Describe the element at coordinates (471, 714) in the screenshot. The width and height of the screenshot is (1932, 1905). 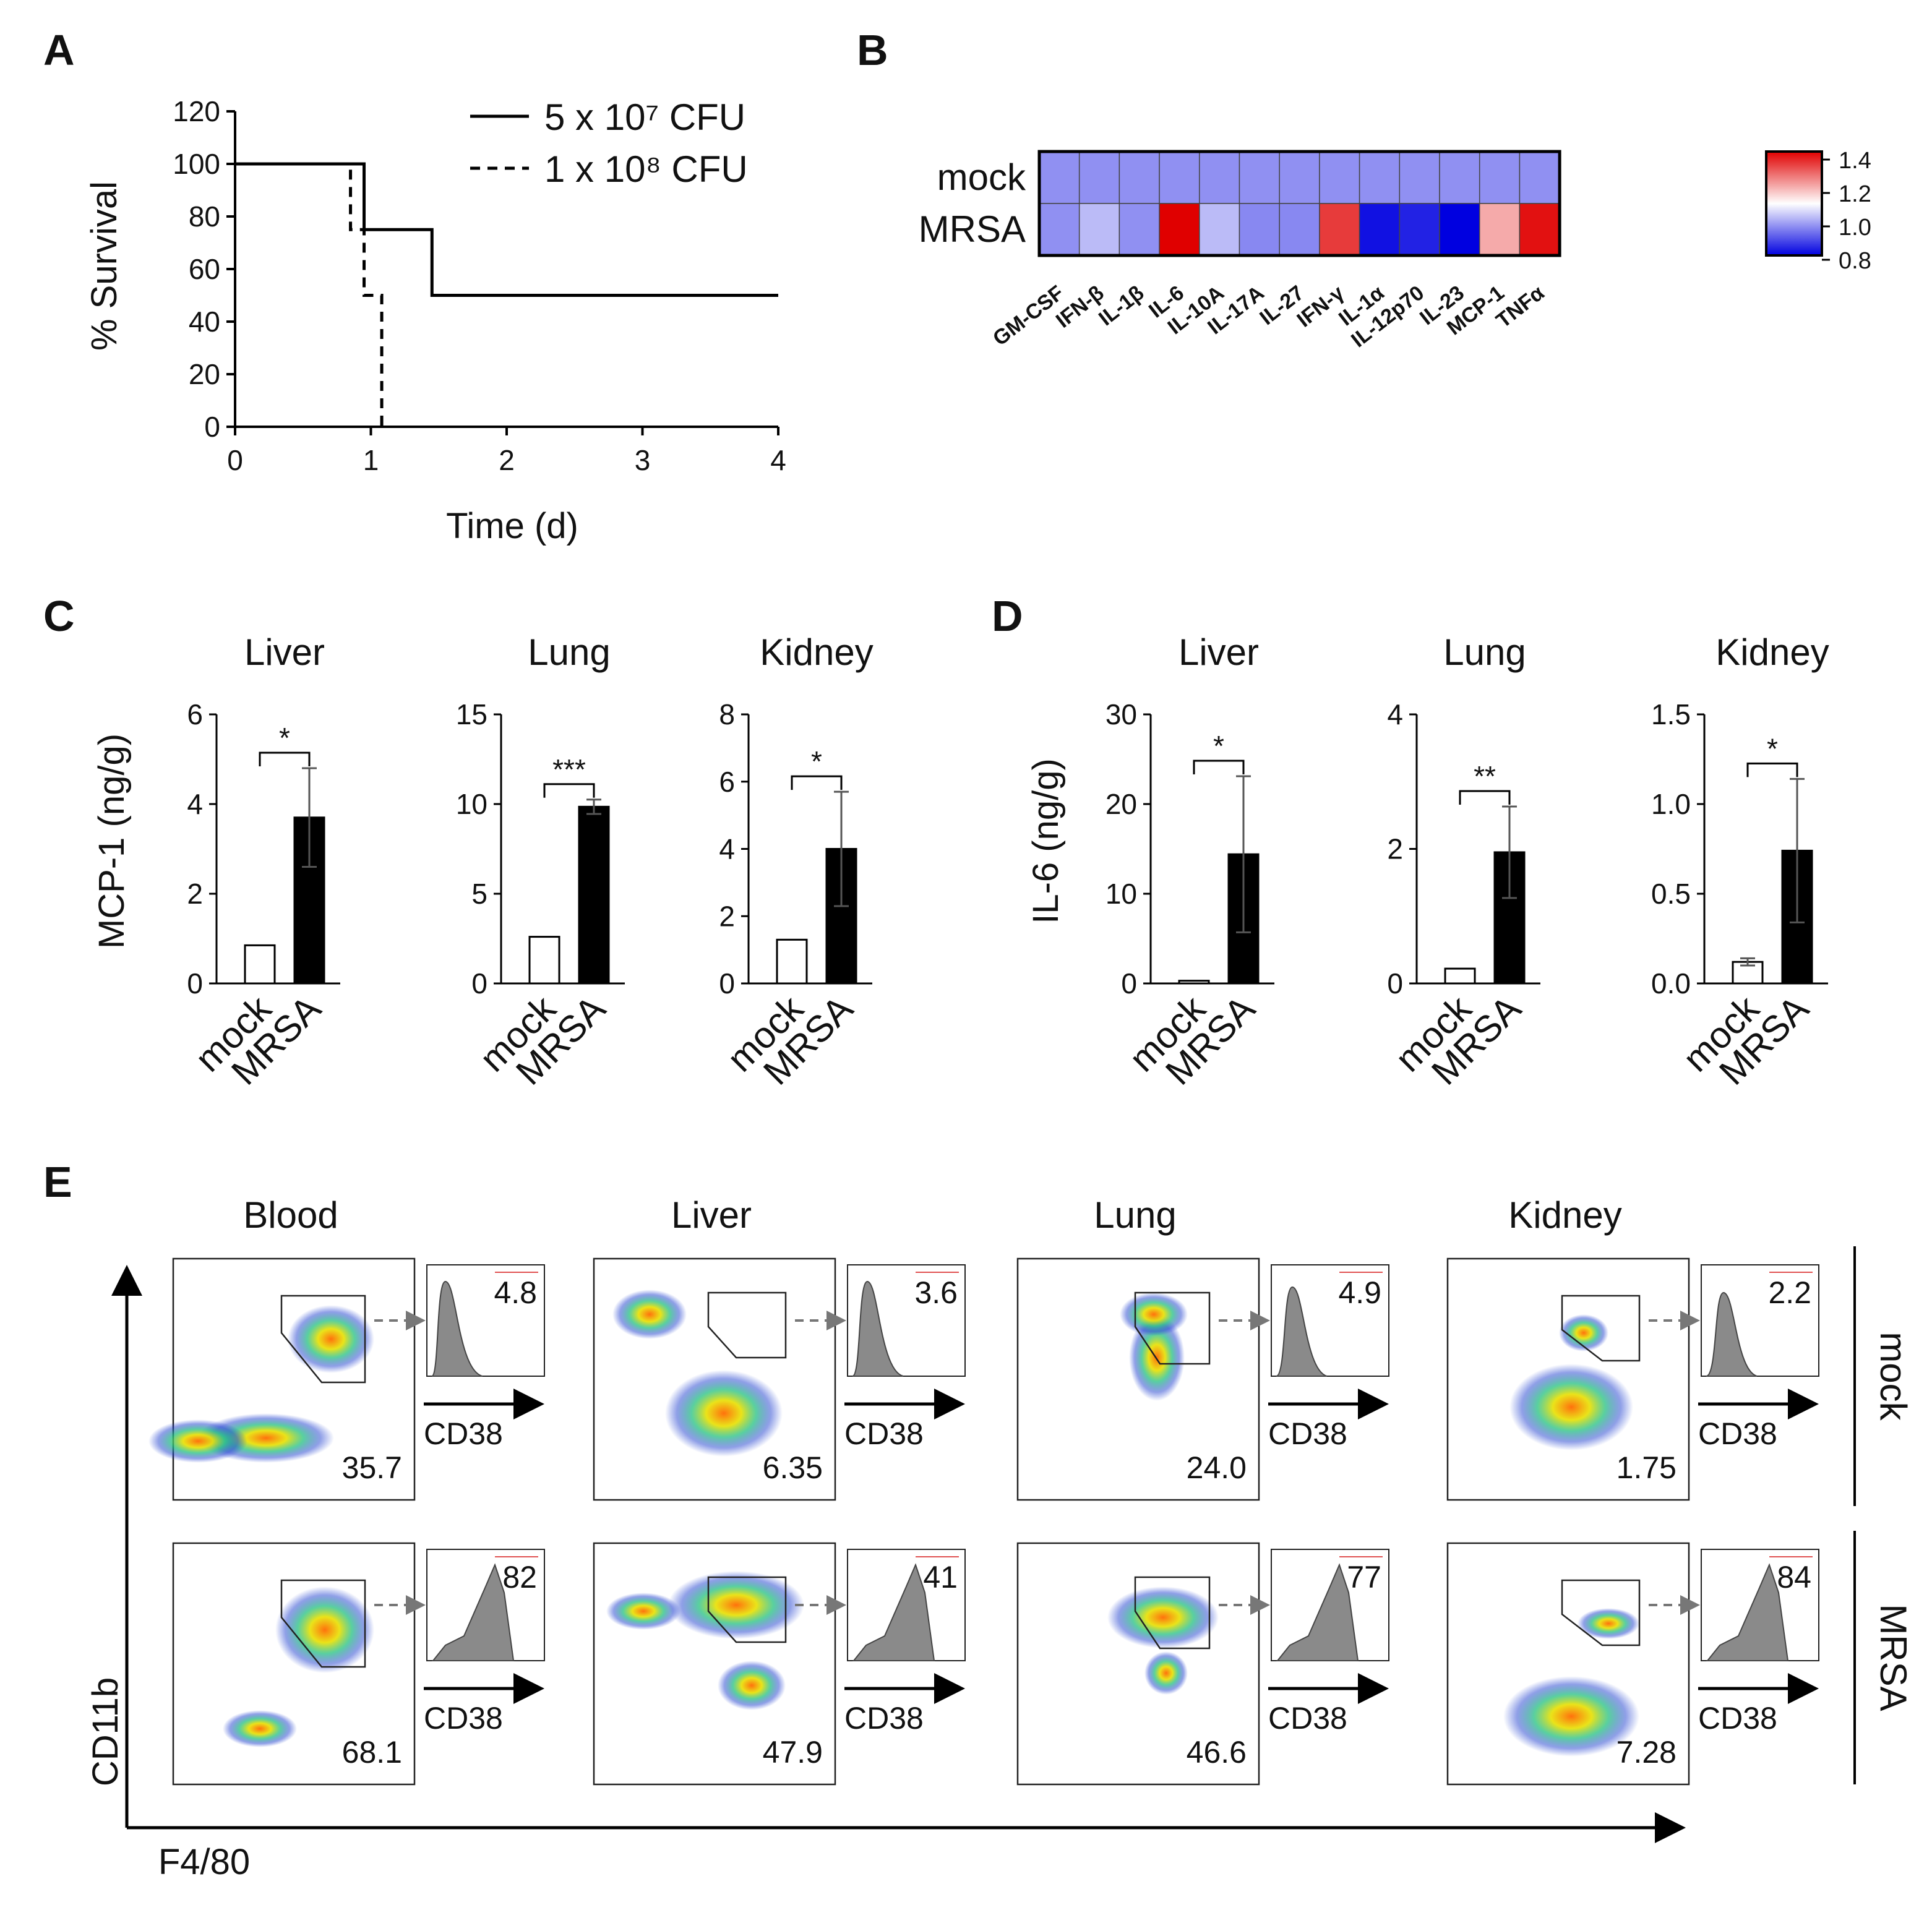
I see `bar-y-tick-label: 15` at that location.